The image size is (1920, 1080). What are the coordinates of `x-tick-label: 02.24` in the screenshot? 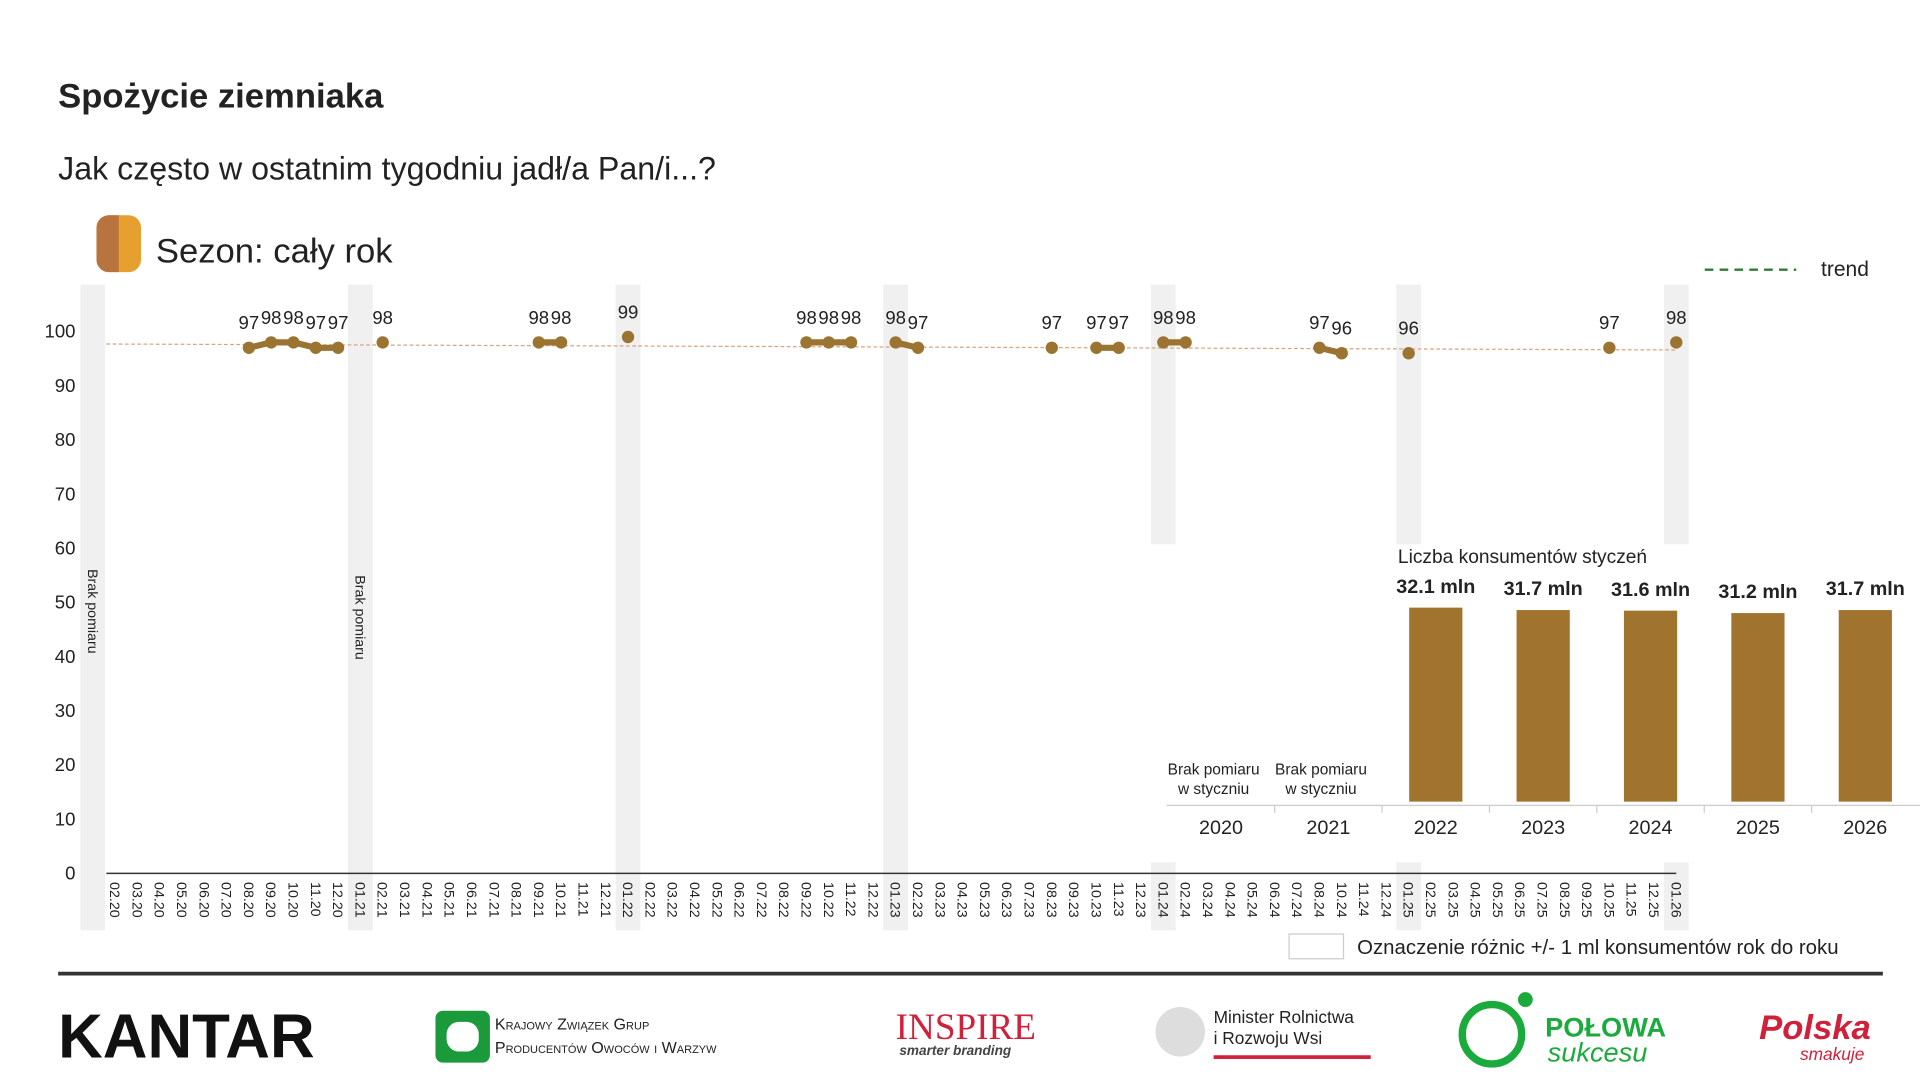 It's located at (1185, 900).